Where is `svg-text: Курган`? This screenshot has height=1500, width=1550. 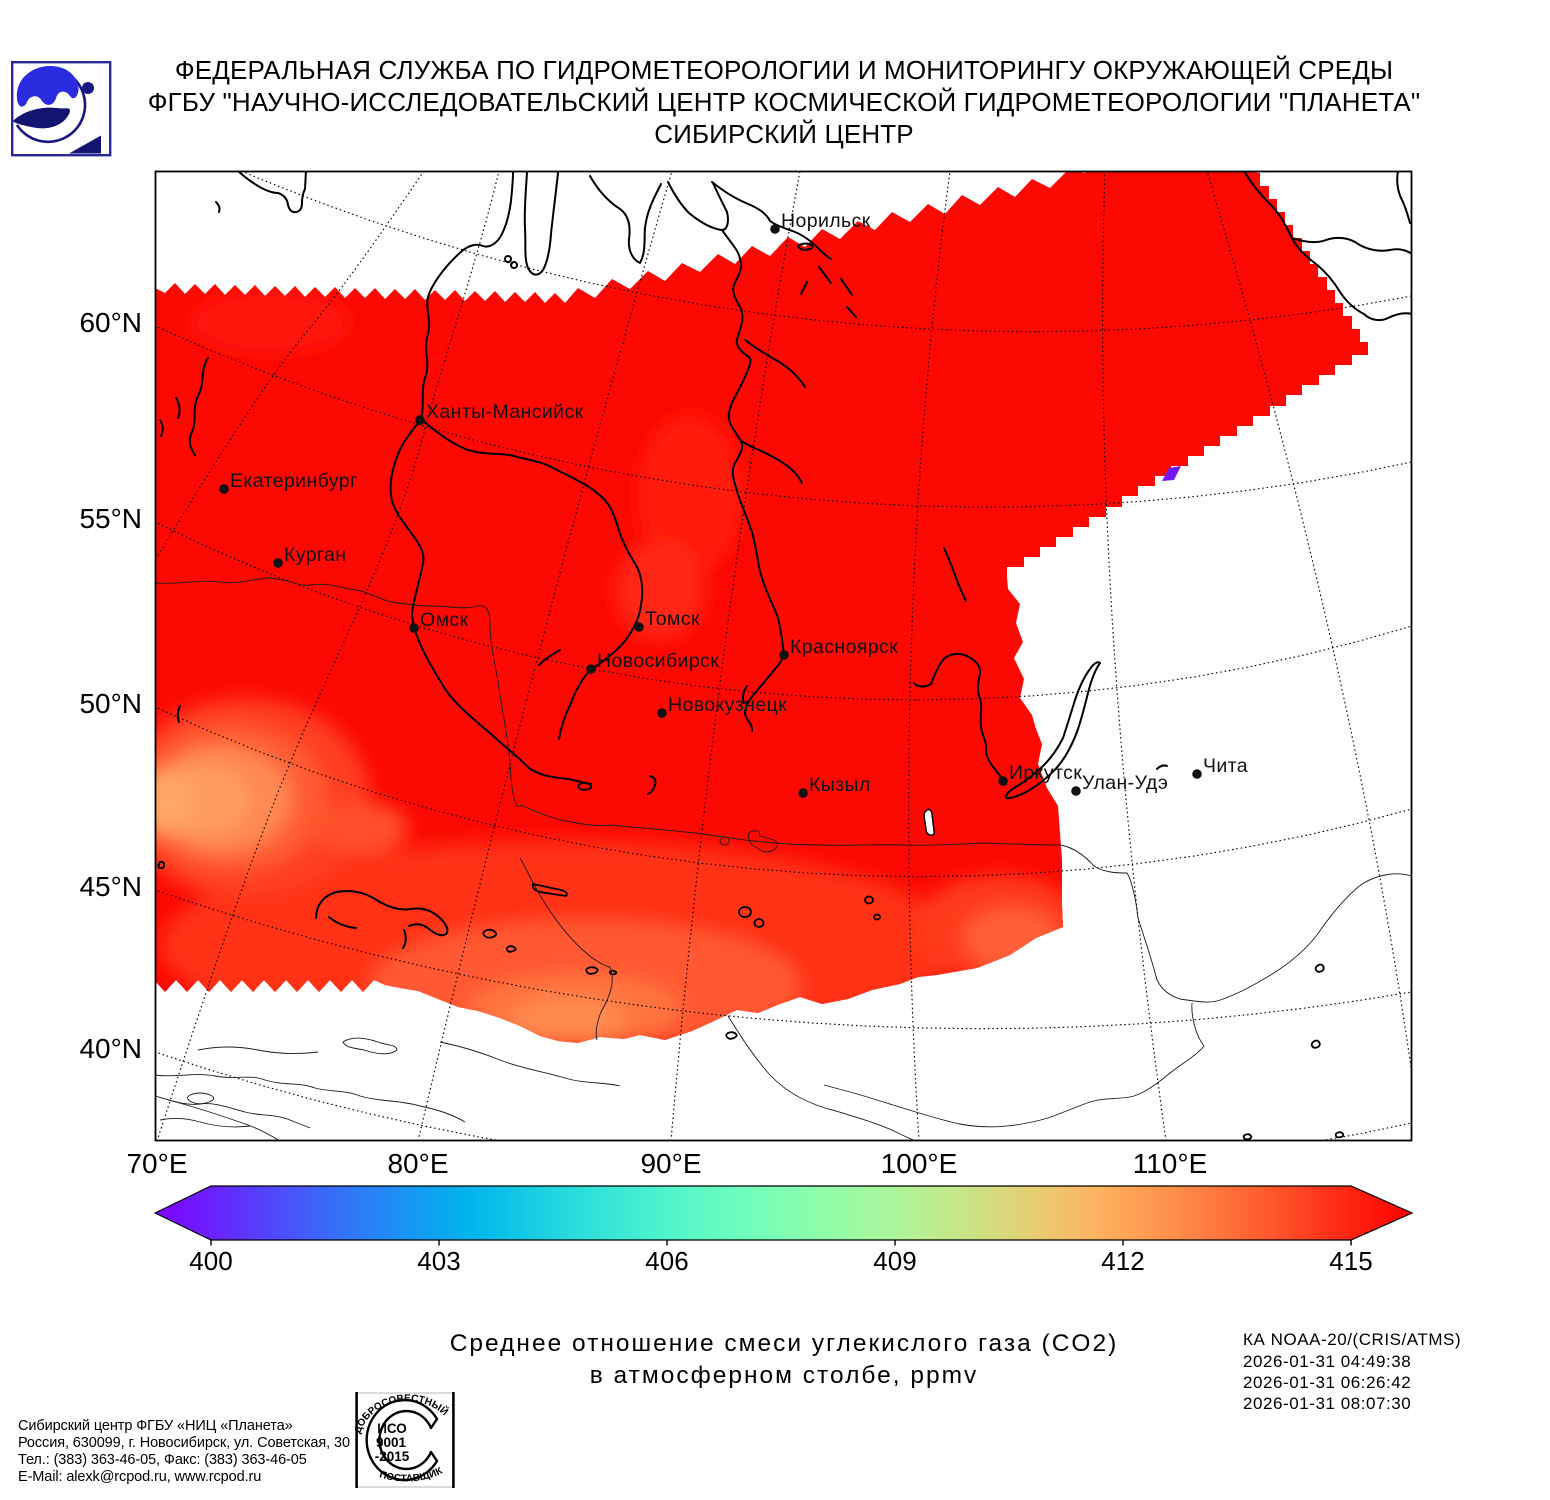
svg-text: Курган is located at coordinates (315, 555).